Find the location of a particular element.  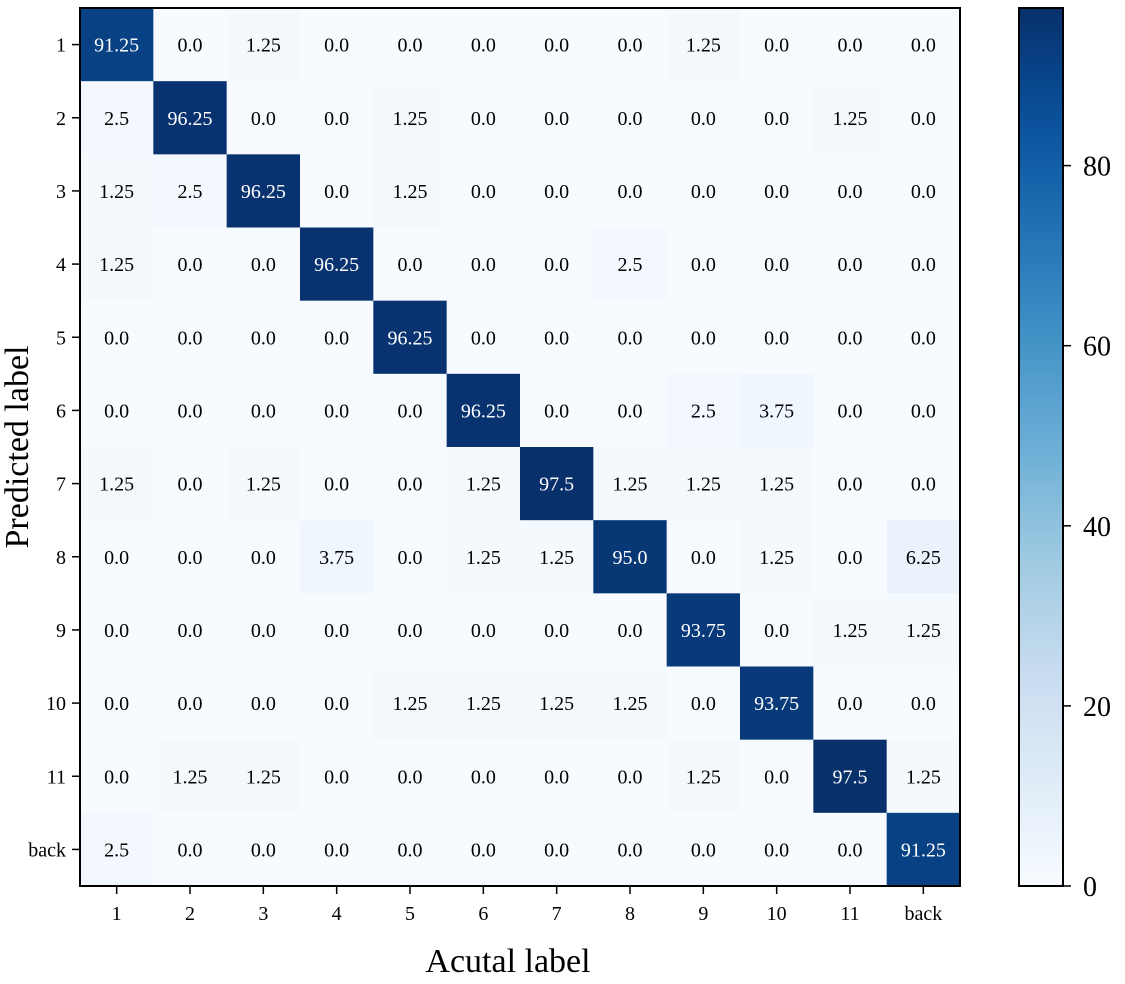

x-tick-label: 7 is located at coordinates (557, 914).